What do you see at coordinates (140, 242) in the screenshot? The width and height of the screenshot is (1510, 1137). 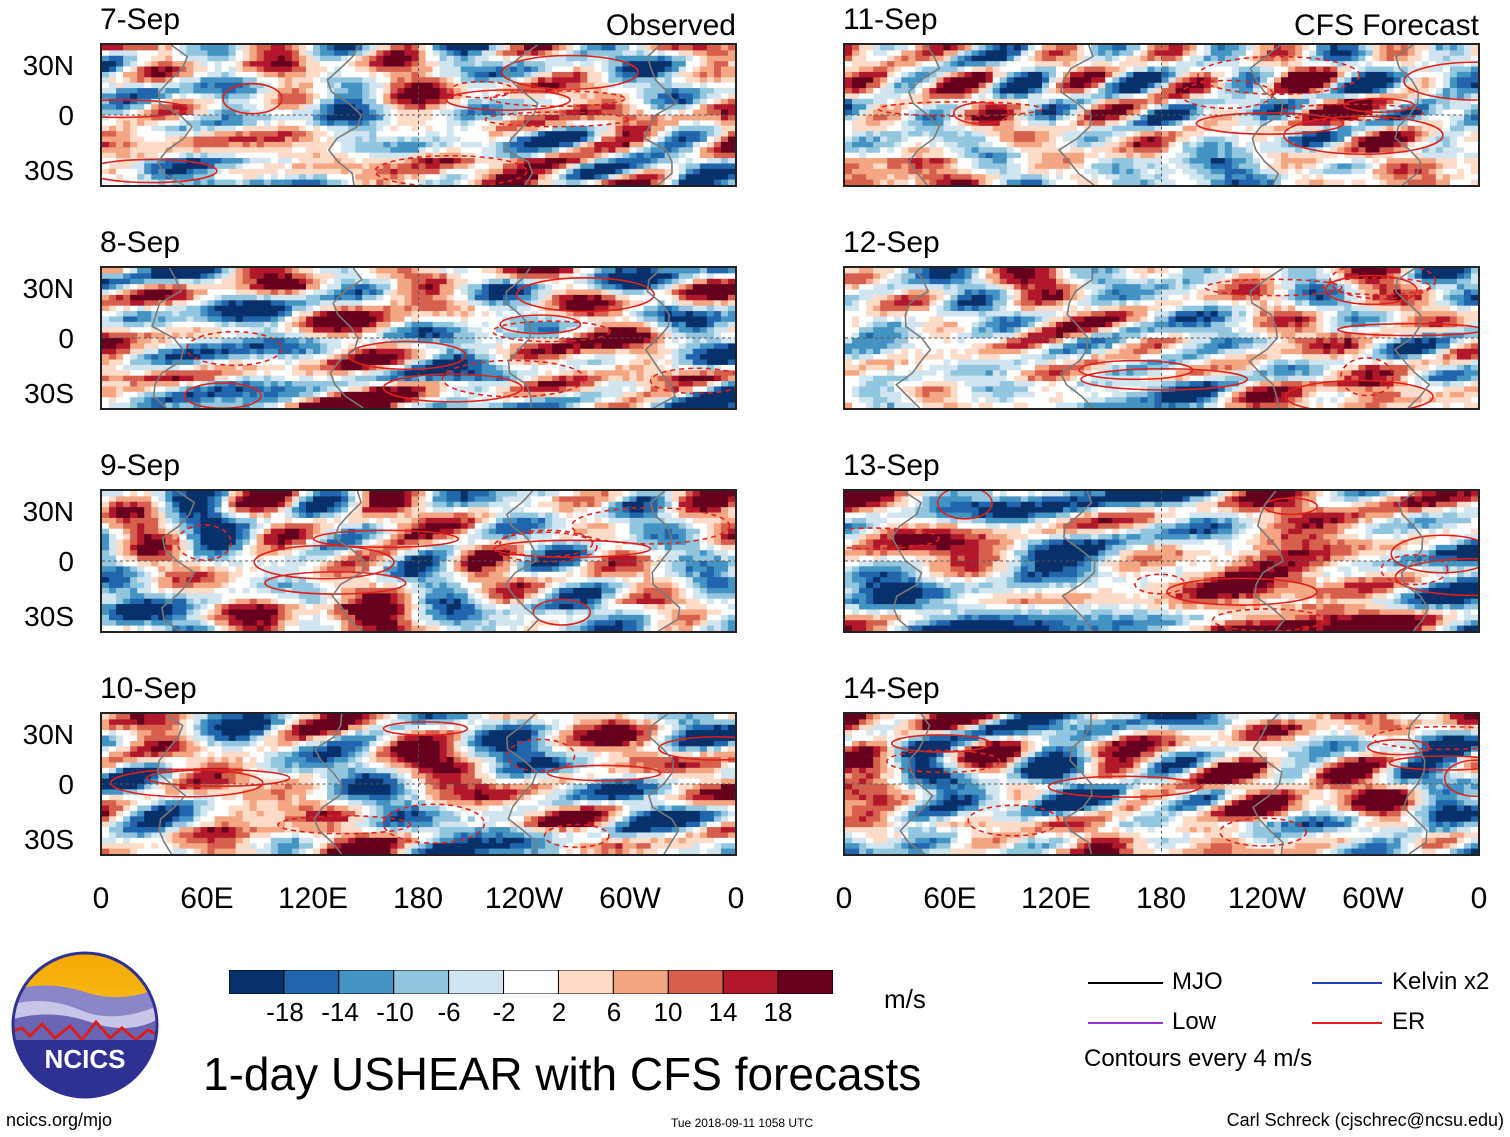 I see `panel-date-2: 8-Sep` at bounding box center [140, 242].